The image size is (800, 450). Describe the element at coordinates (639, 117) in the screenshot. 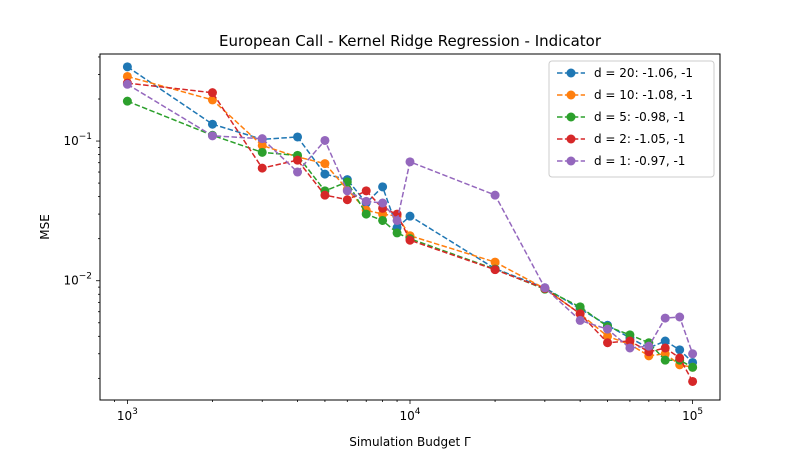

I see `legend-label: d = 5: -0.98, -1` at that location.